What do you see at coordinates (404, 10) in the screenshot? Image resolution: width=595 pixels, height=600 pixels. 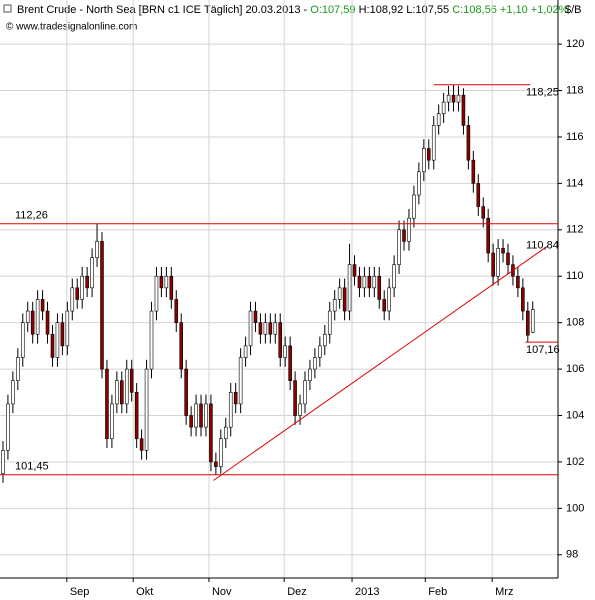 I see `quote-high-low: H:108,92 L:107,55` at bounding box center [404, 10].